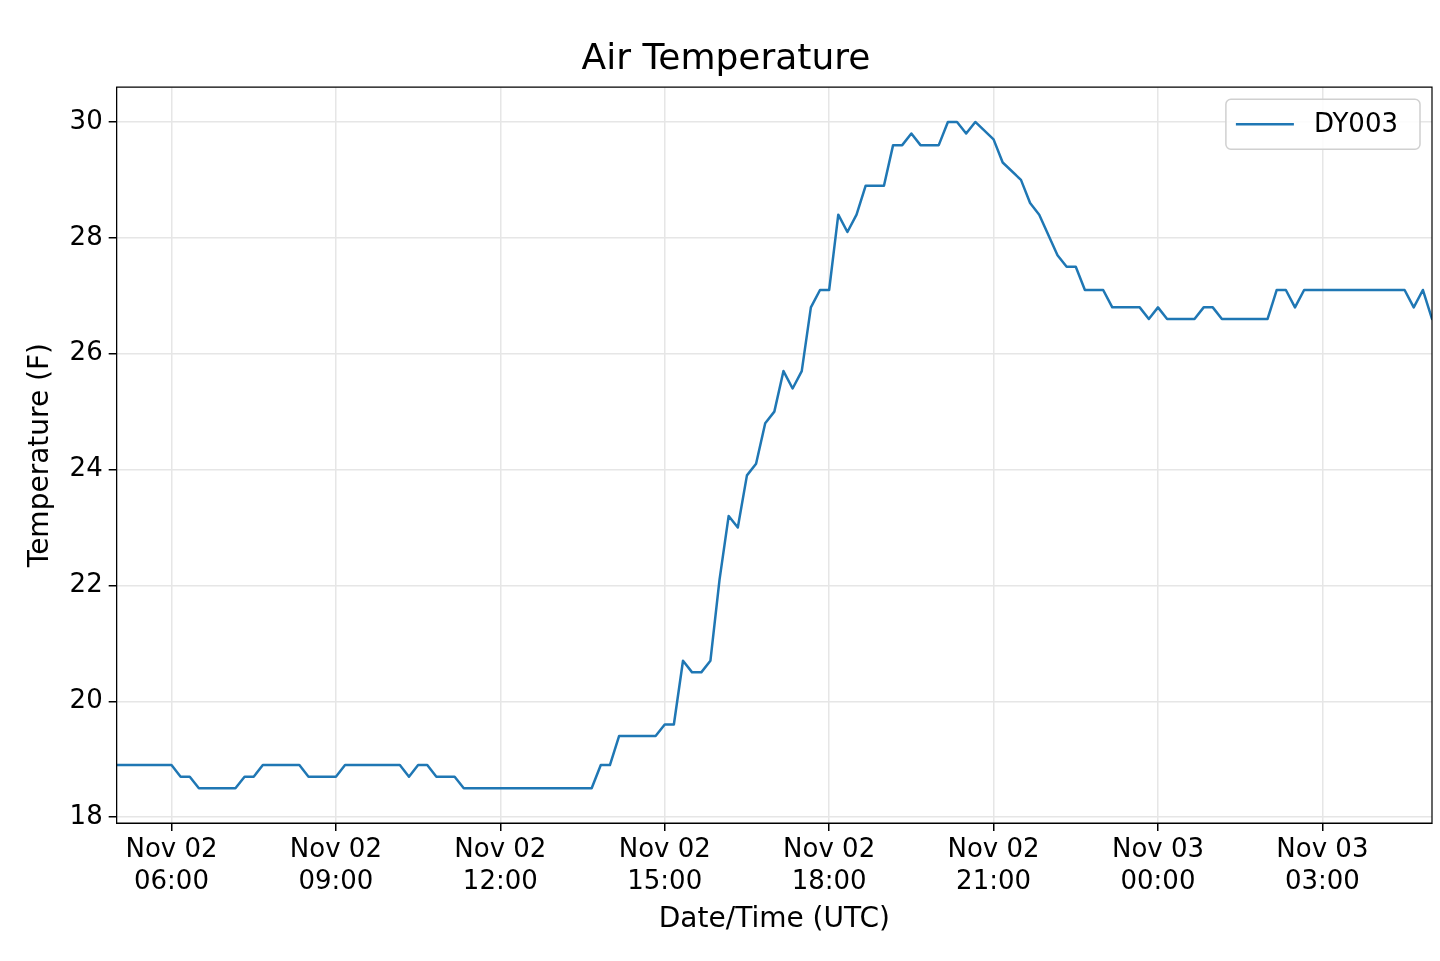  Describe the element at coordinates (86, 119) in the screenshot. I see `y-tick-label: 30` at that location.